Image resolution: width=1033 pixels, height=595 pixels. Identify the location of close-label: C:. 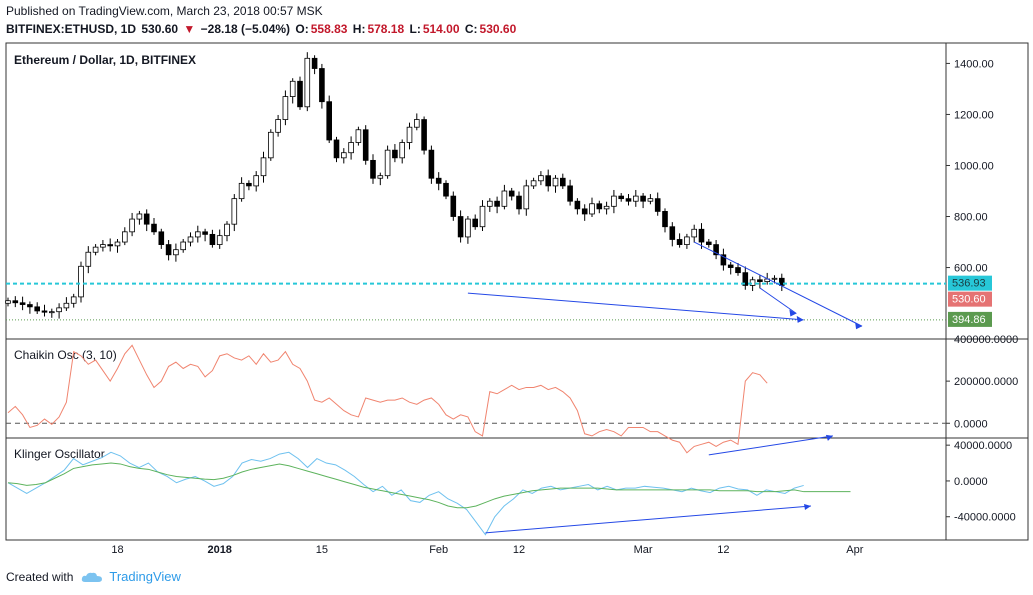
(471, 29).